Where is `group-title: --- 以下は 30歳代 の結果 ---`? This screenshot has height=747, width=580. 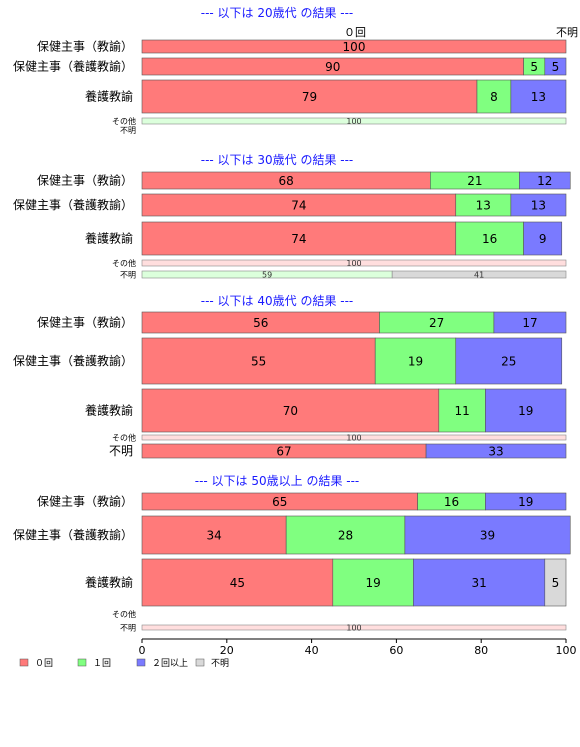 group-title: --- 以下は 30歳代 の結果 --- is located at coordinates (277, 160).